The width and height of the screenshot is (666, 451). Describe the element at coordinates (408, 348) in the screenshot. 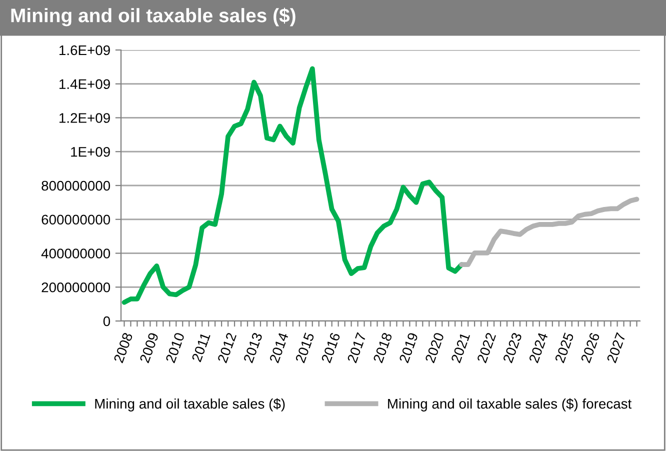

I see `x-tick-label: 2019` at that location.